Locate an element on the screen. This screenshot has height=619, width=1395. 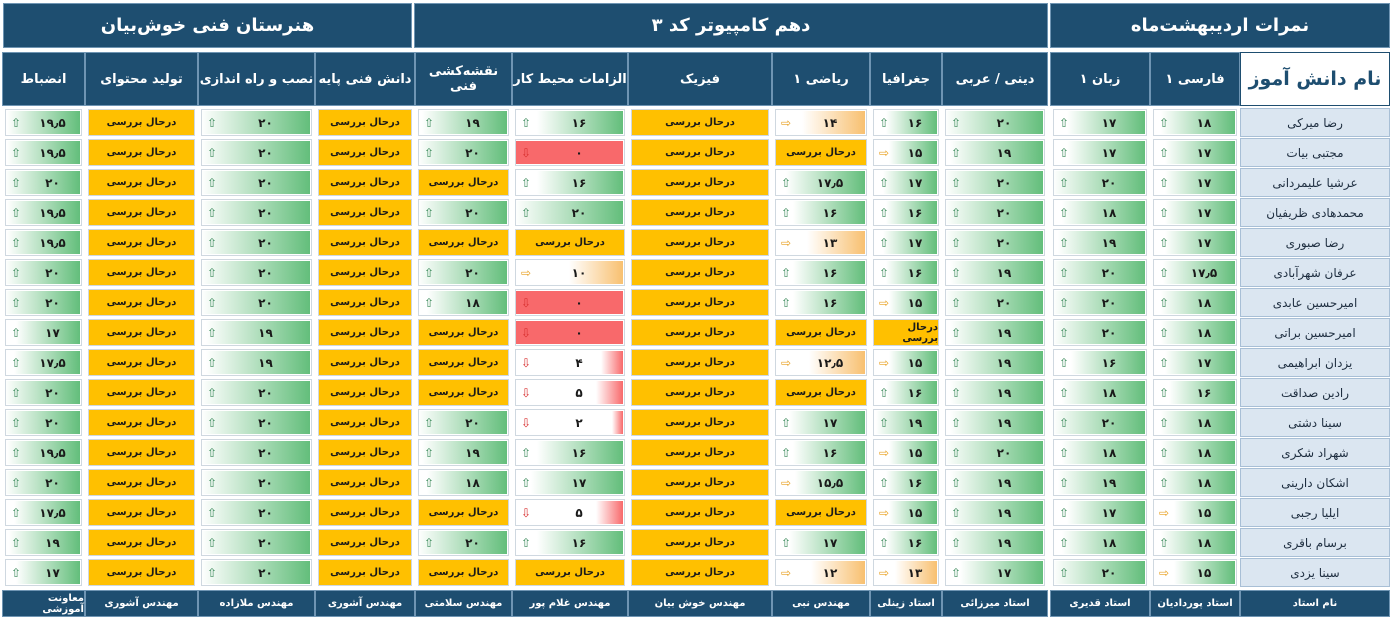
grade-cell-zaban: ⇧ ۱۸ is located at coordinates (1100, 542).